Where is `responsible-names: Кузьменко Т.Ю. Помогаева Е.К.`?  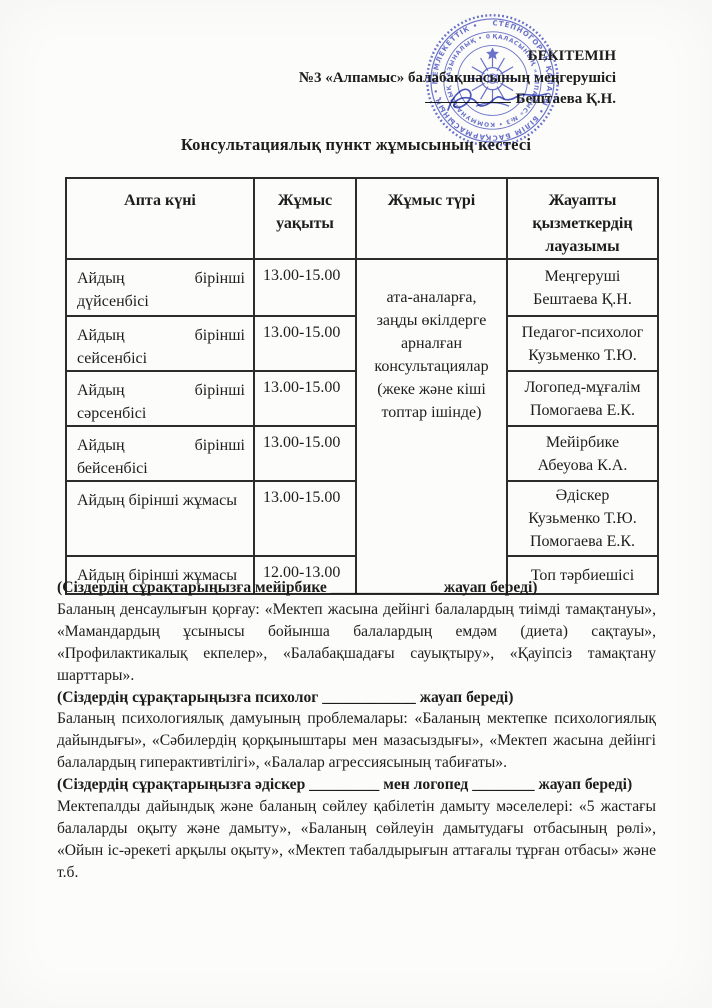
responsible-names: Кузьменко Т.Ю. Помогаева Е.К. is located at coordinates (582, 530).